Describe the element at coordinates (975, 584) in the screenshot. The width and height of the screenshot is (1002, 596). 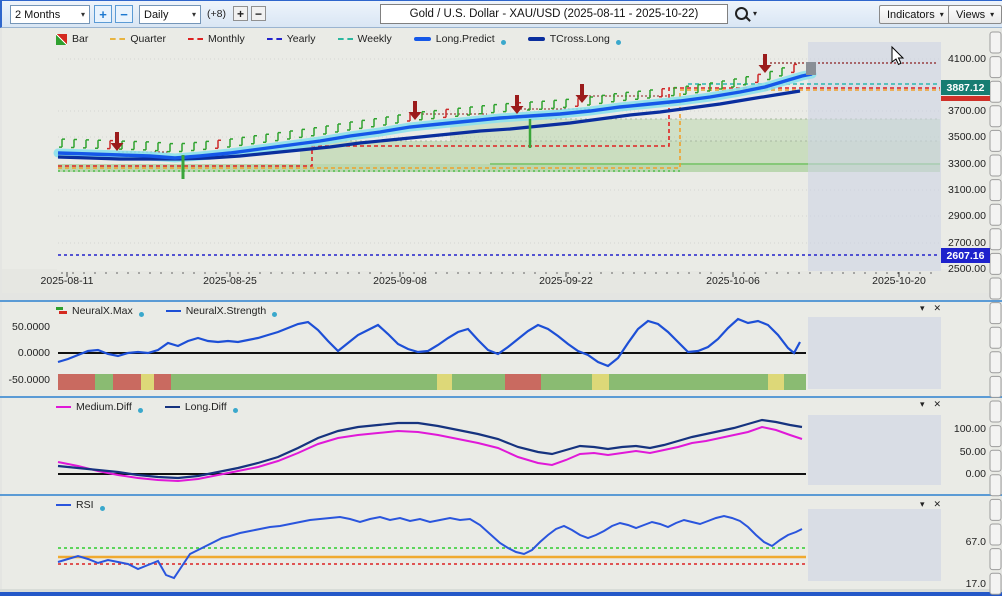
I see `axis-tick-label: 17.0` at that location.